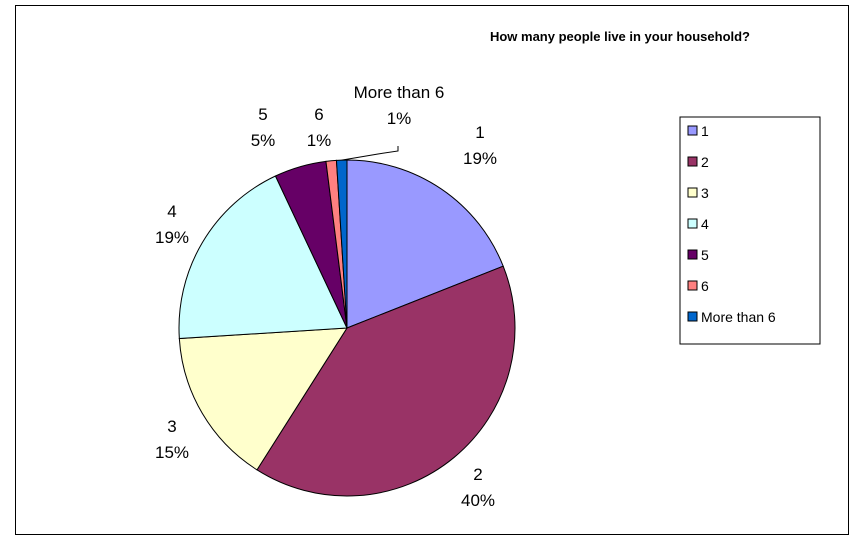 This screenshot has width=860, height=544. What do you see at coordinates (480, 145) in the screenshot?
I see `data-label-1: 1 19%` at bounding box center [480, 145].